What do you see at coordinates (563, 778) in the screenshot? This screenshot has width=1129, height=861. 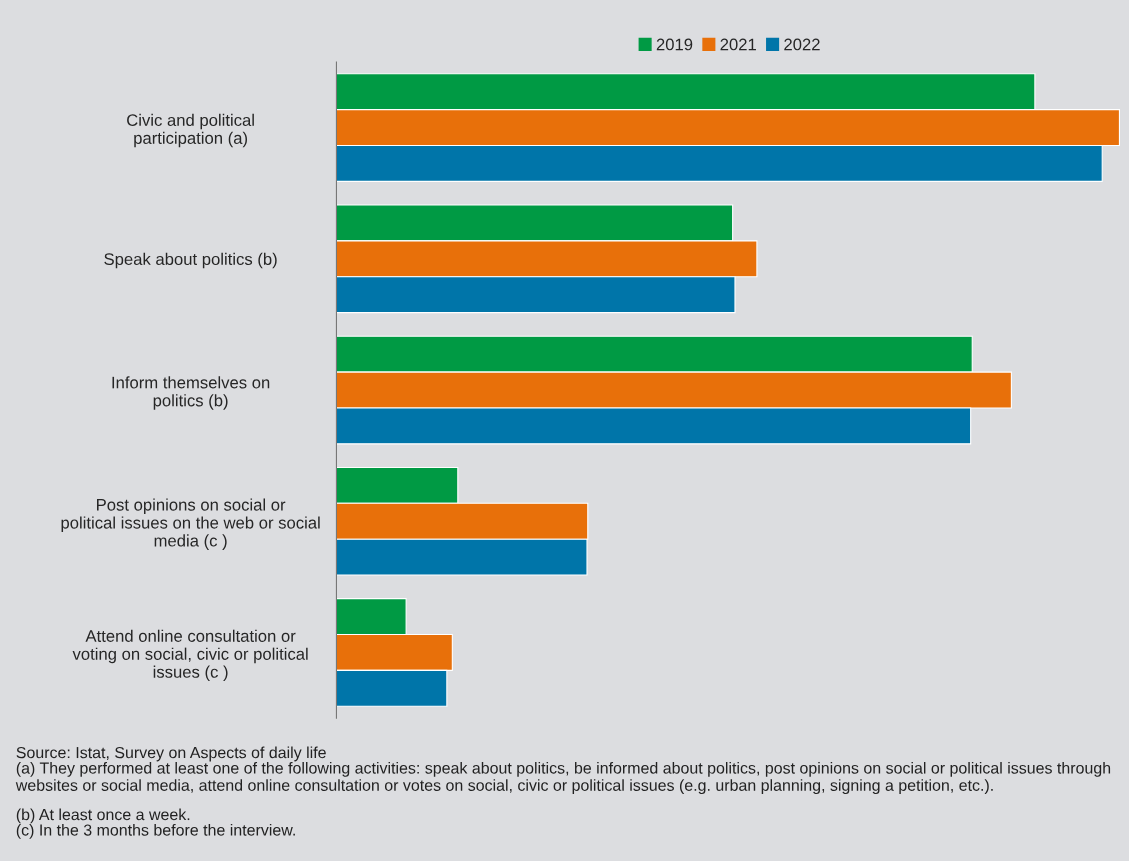 I see `text: (a) They performed at least one of the following activities: speak about politics, be informed about politics, post opinions on social or political issues through websites or social media, attend online consultation or votes on social, civic or political issues (e.g. urban planning, signing a petition, etc.).` at bounding box center [563, 778].